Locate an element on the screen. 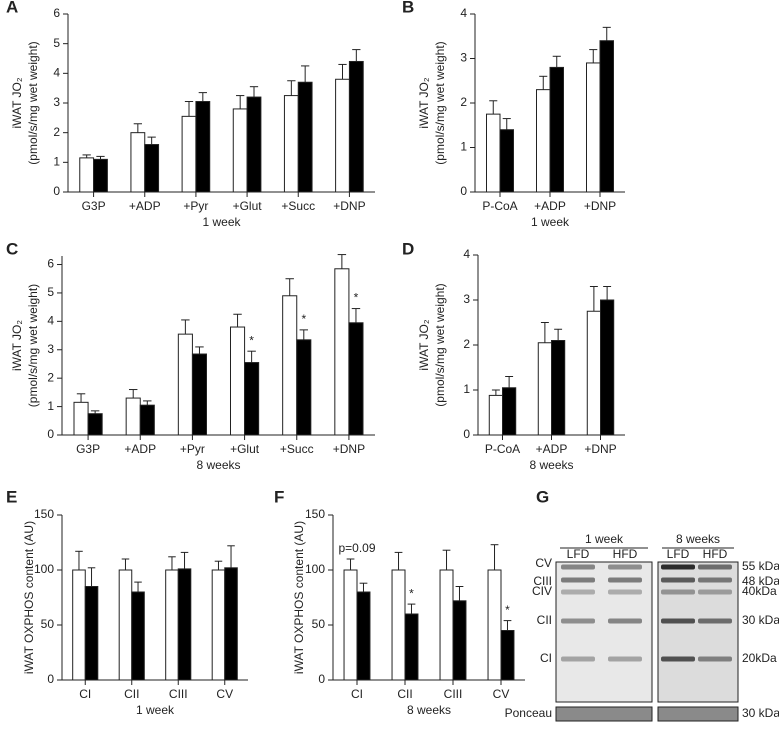 Image resolution: width=779 pixels, height=738 pixels. y-tick-label: 4 is located at coordinates (466, 254).